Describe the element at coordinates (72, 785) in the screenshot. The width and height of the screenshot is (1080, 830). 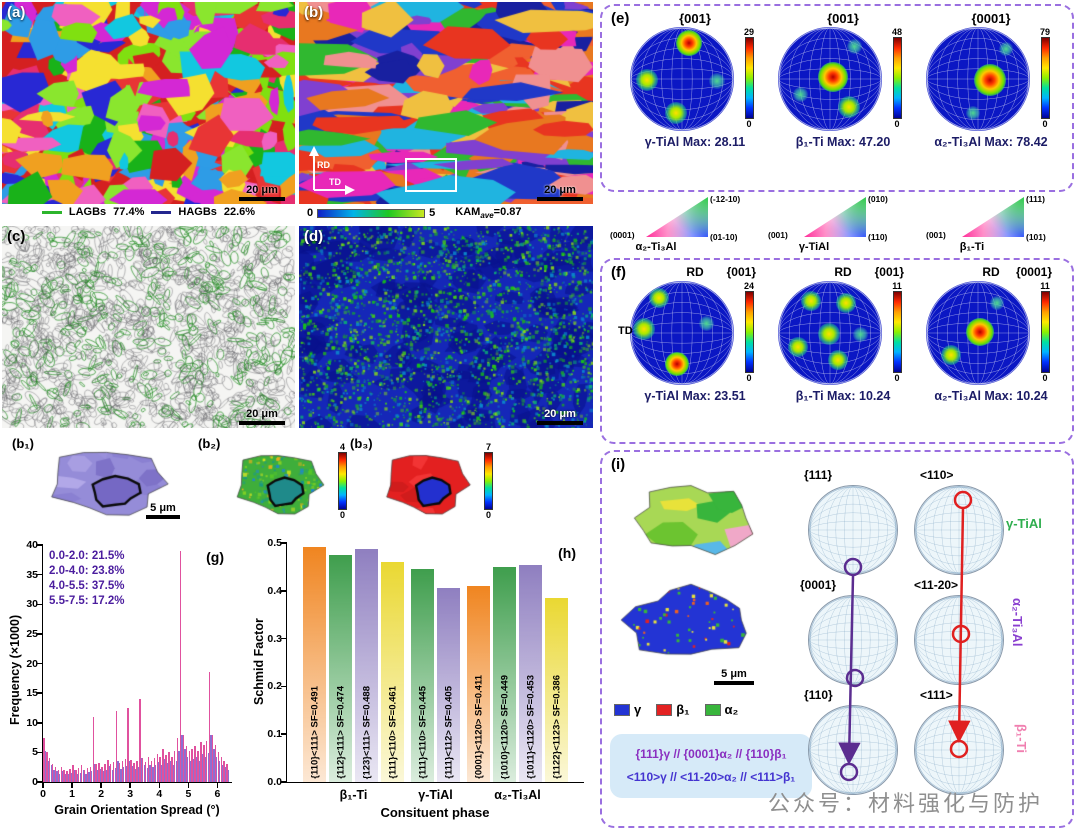
I see `g-xtickmark` at that location.